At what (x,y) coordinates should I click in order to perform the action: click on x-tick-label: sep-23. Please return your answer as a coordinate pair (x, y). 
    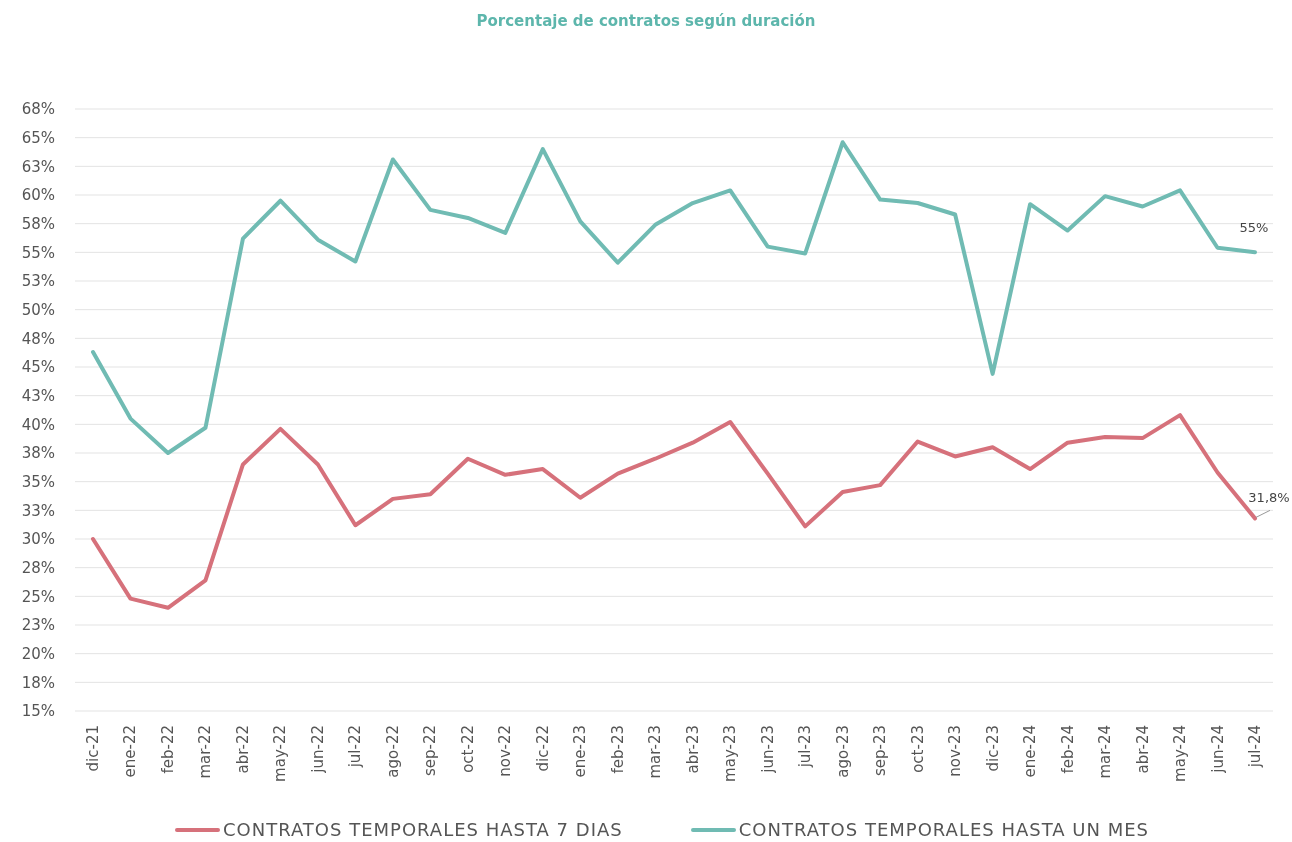
    Looking at the image, I should click on (880, 751).